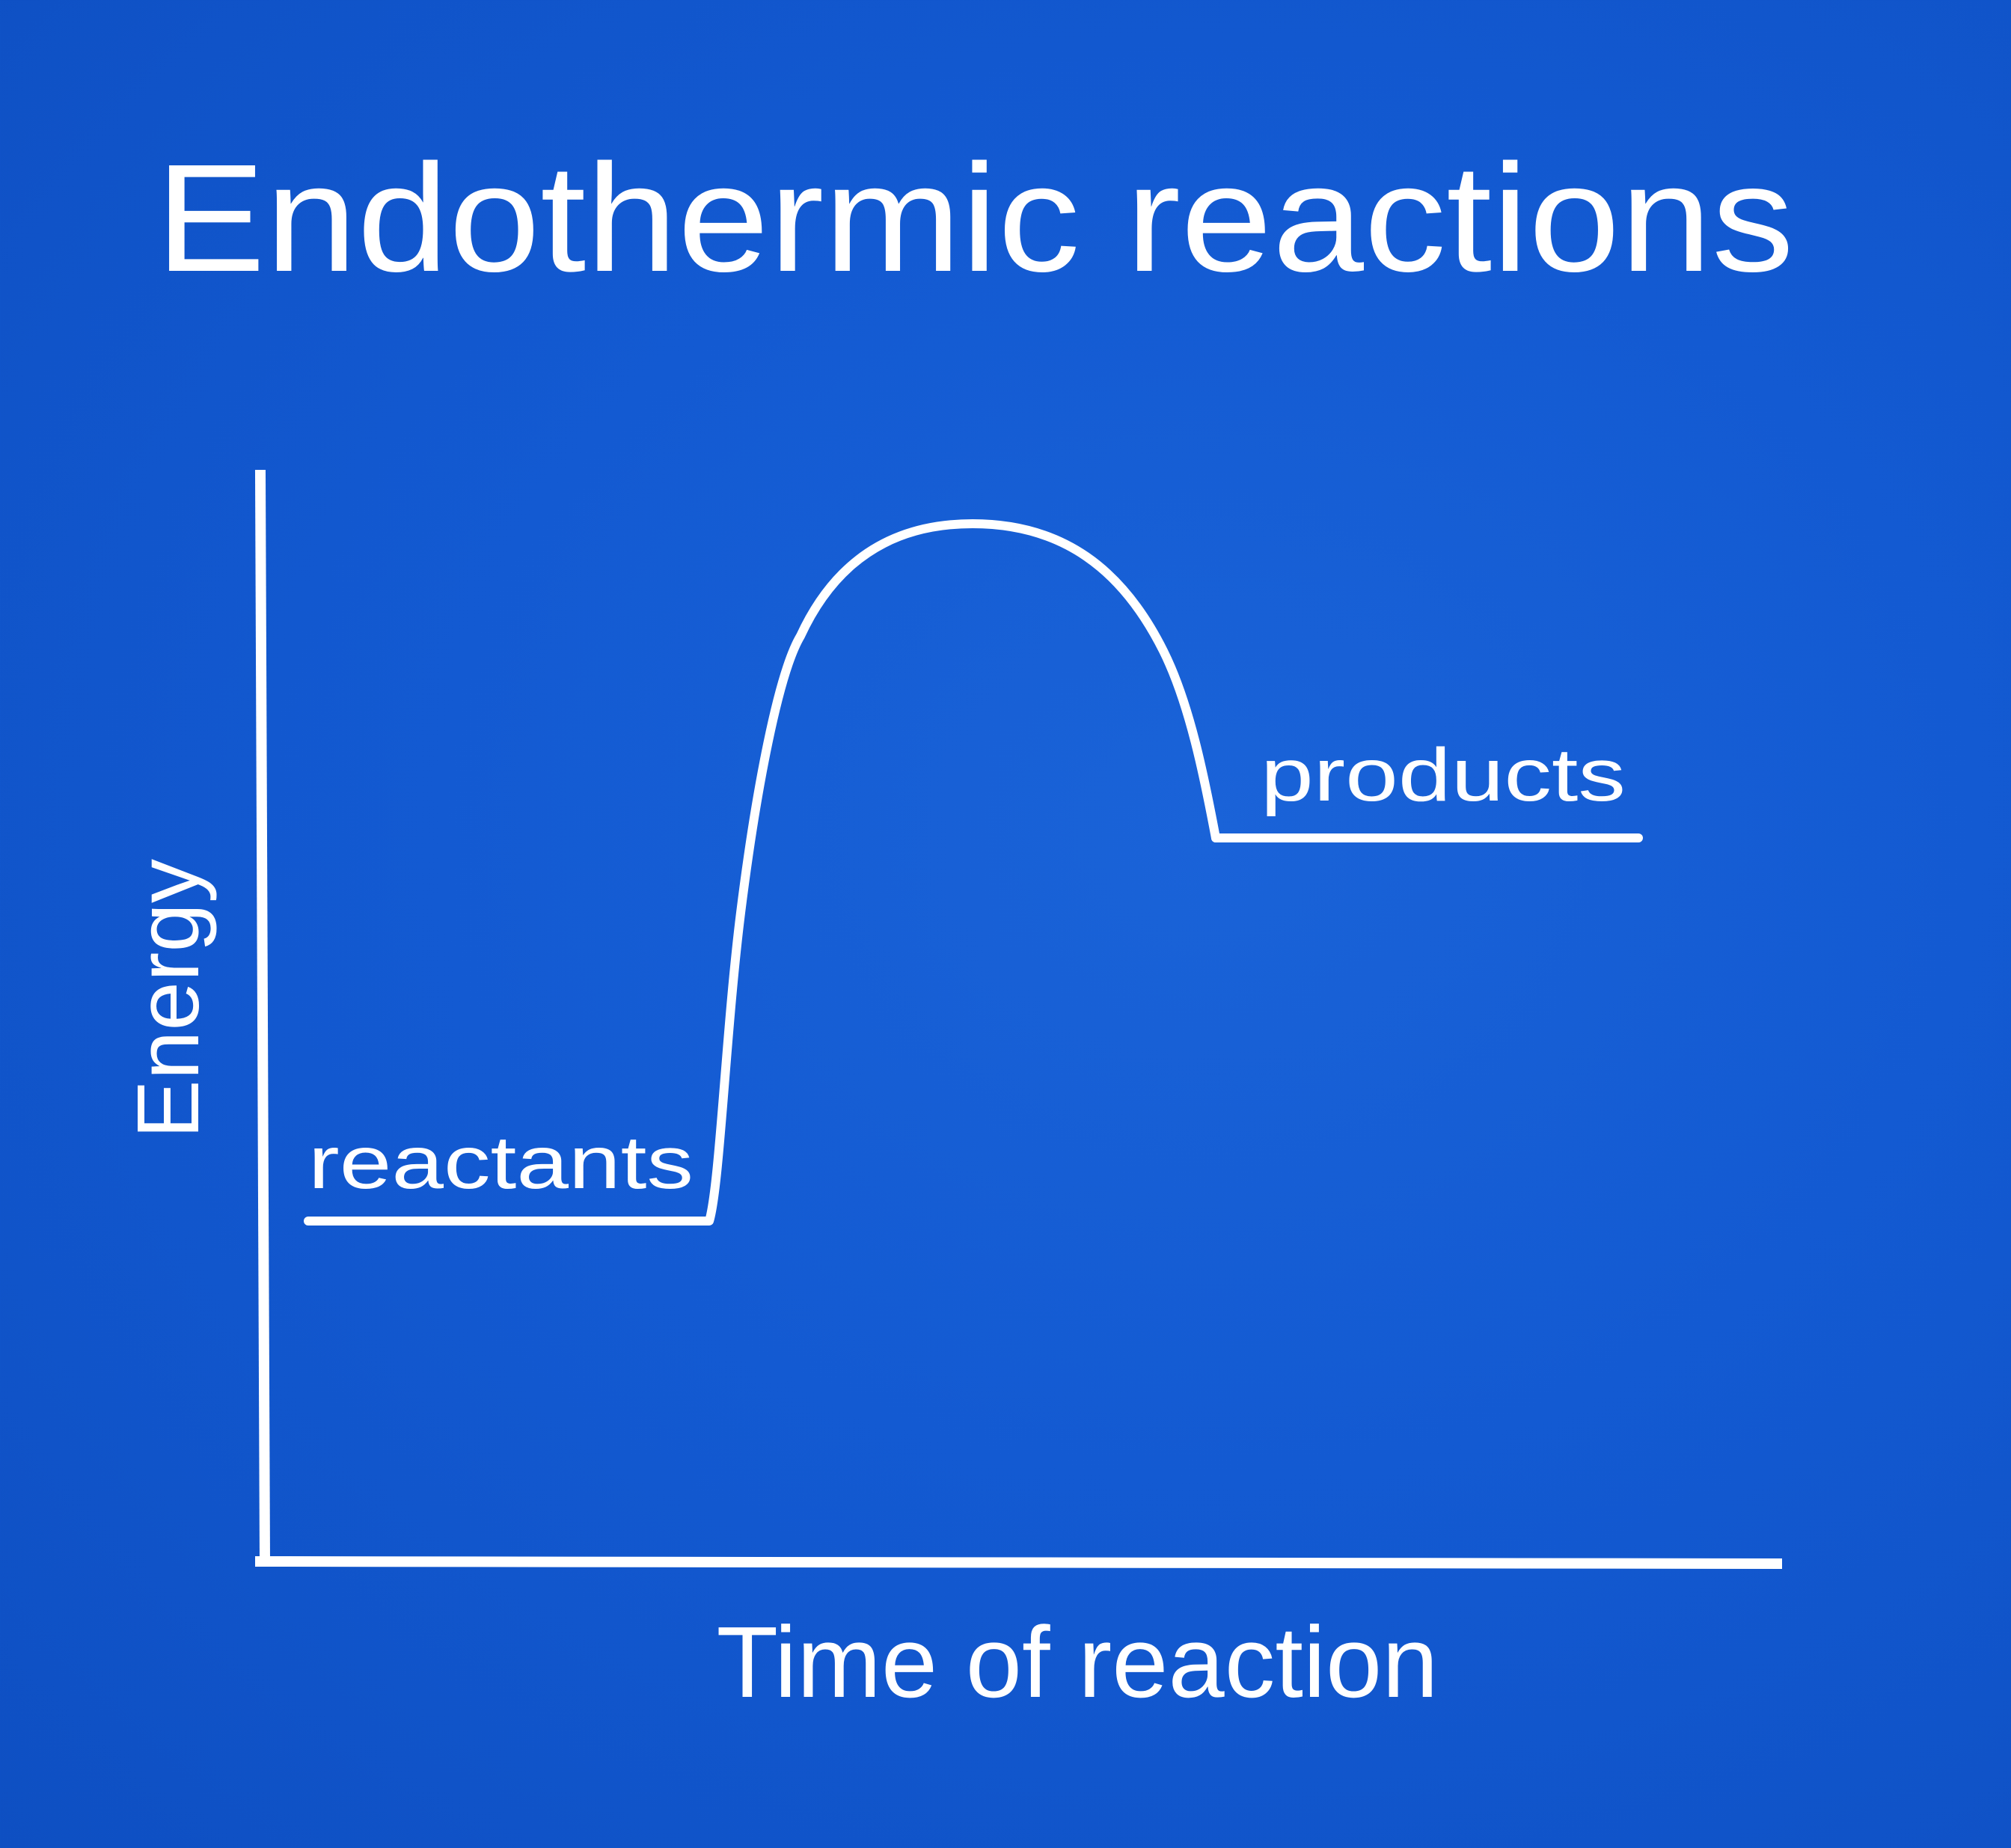  I want to click on x-axis-label: Time of reaction, so click(1078, 1662).